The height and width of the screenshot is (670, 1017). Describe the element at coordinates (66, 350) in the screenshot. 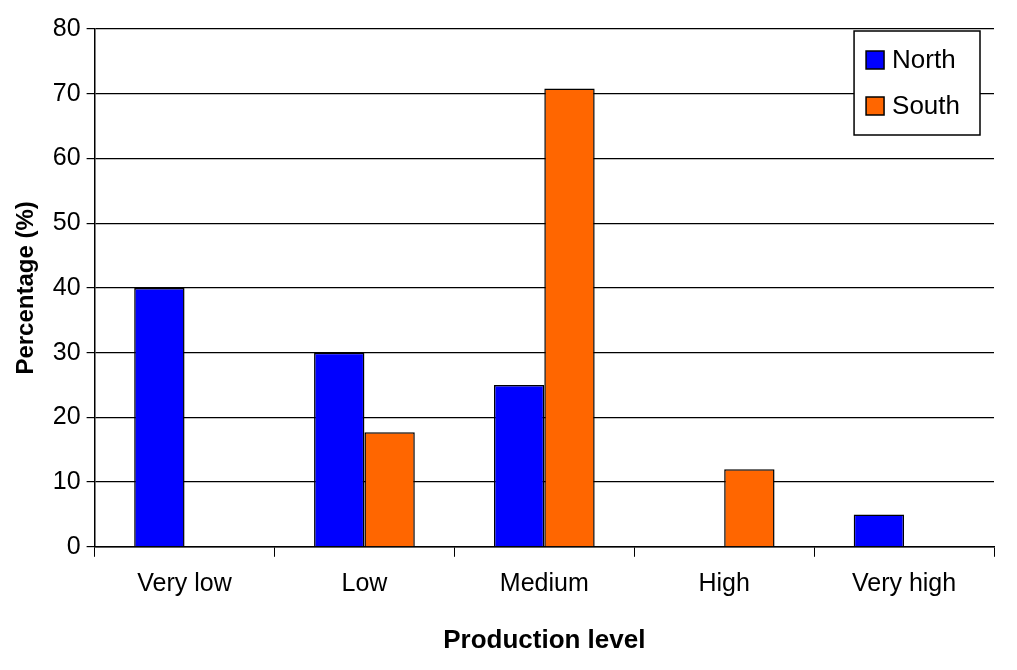

I see `y-tick-label: 30` at that location.